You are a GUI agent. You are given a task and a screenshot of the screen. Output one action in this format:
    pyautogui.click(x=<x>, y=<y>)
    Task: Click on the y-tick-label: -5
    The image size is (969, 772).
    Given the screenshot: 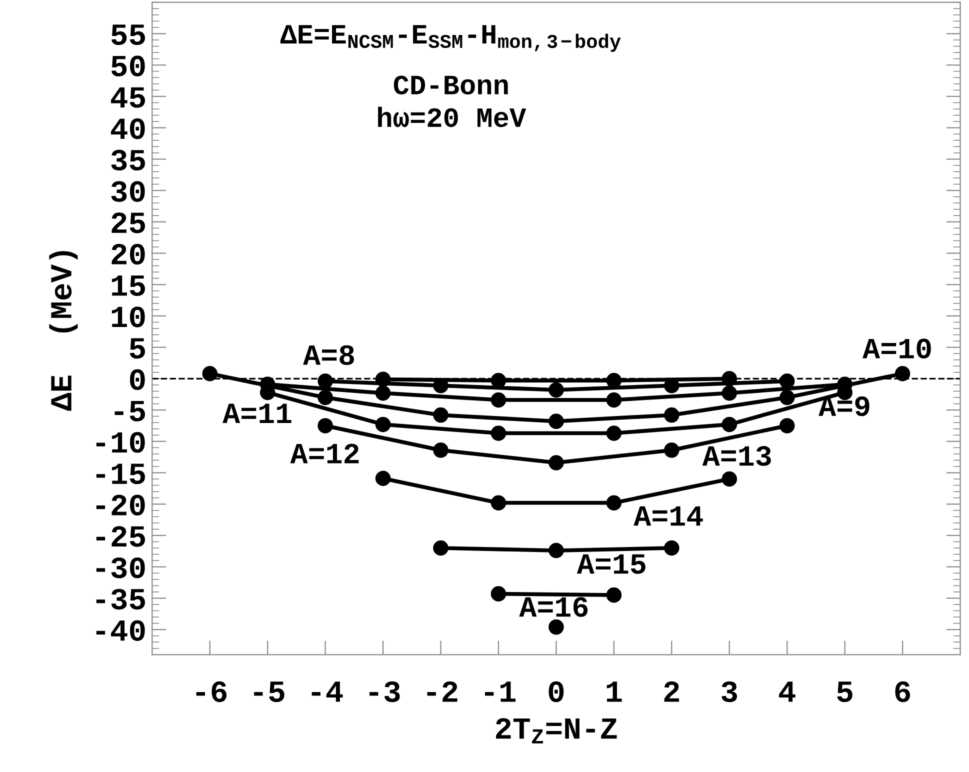 What is the action you would take?
    pyautogui.click(x=129, y=411)
    